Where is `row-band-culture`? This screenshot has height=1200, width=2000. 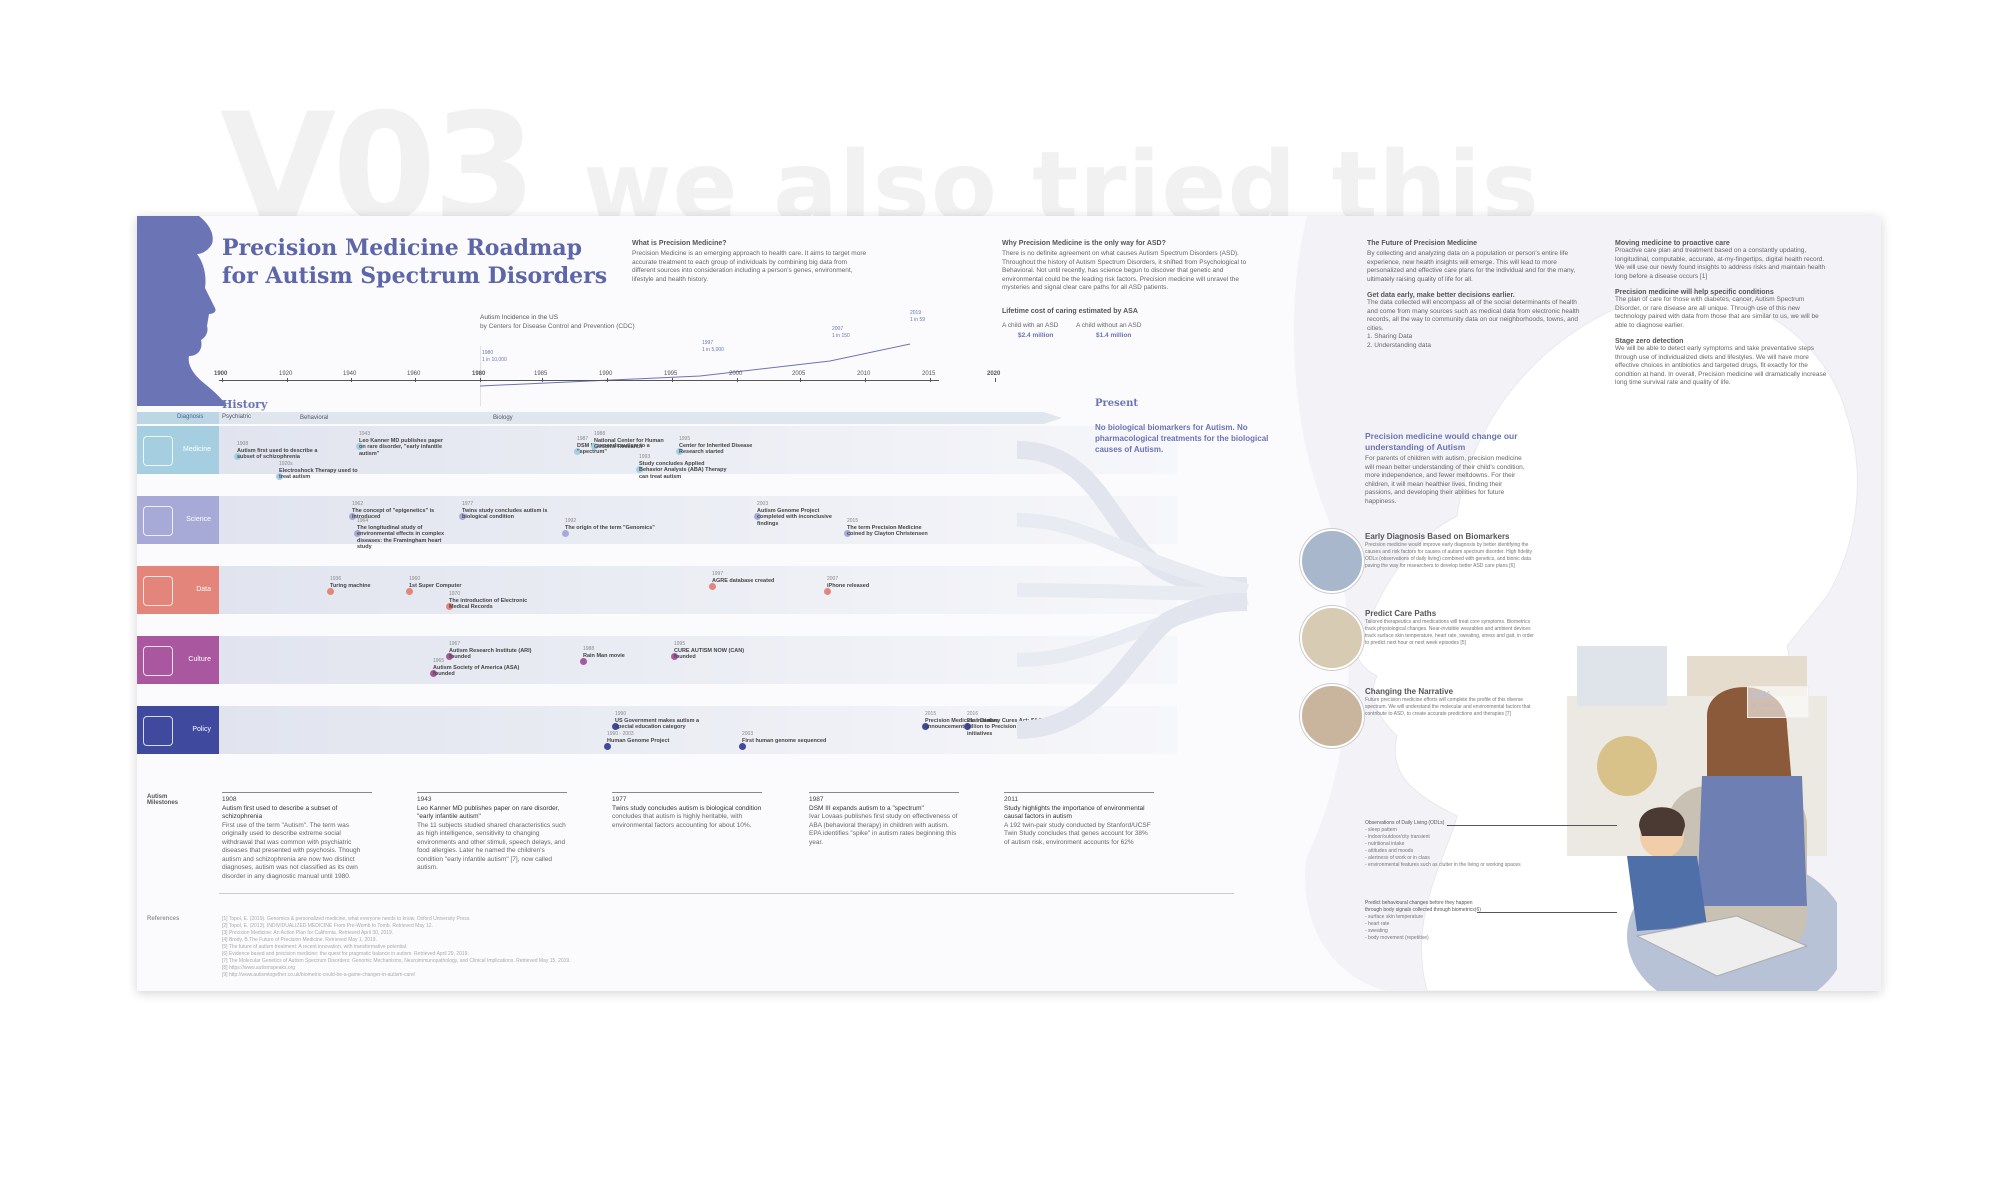
row-band-culture is located at coordinates (657, 660).